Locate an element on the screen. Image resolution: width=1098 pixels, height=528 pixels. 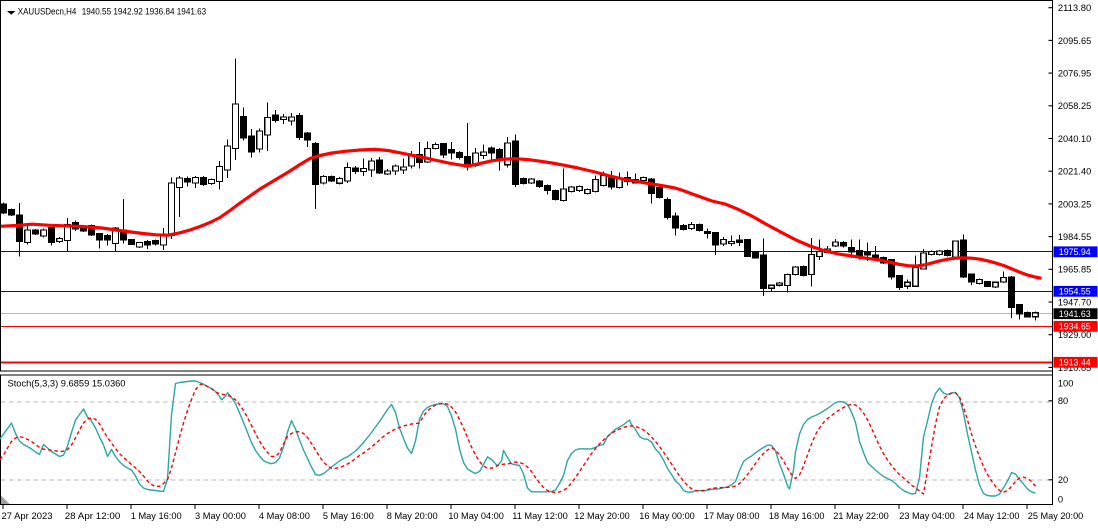
svg-text: 24 May 12:00 is located at coordinates (992, 516).